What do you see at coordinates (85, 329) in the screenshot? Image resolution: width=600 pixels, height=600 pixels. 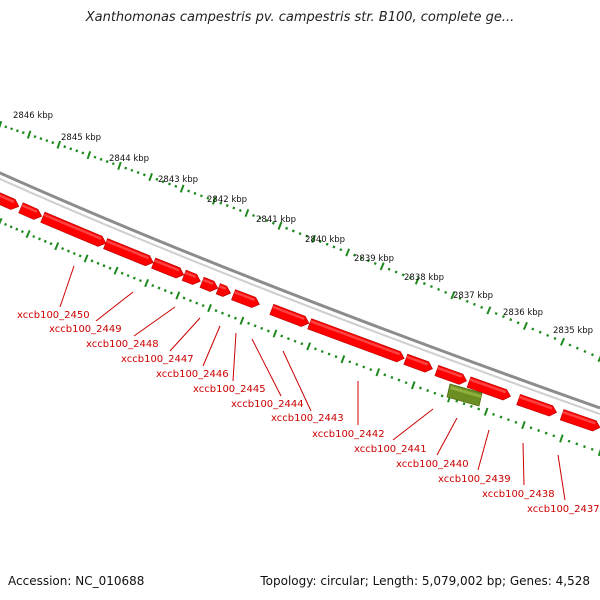 I see `gene-label: xccb100_2449` at bounding box center [85, 329].